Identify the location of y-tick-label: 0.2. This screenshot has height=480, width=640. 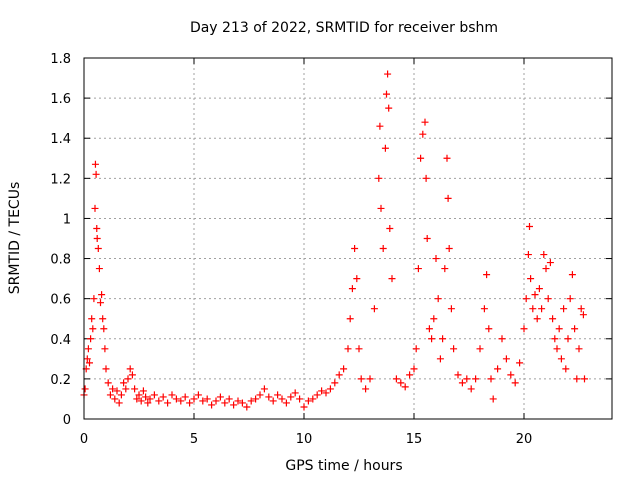
(60, 380).